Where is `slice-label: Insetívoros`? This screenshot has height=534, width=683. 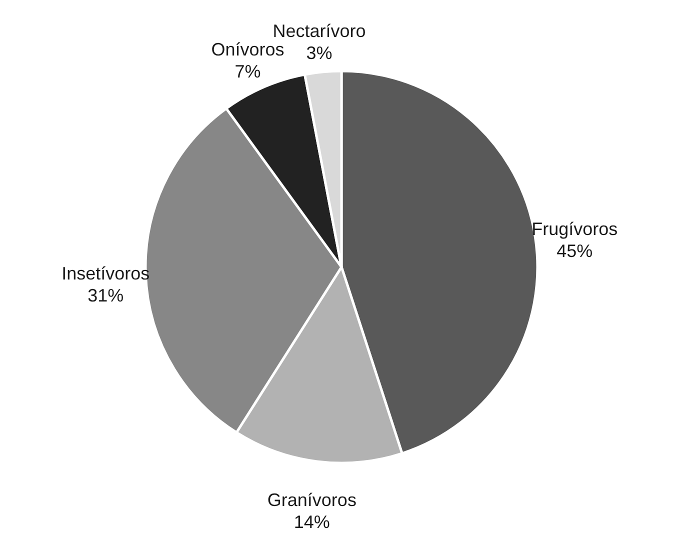
slice-label: Insetívoros is located at coordinates (106, 273).